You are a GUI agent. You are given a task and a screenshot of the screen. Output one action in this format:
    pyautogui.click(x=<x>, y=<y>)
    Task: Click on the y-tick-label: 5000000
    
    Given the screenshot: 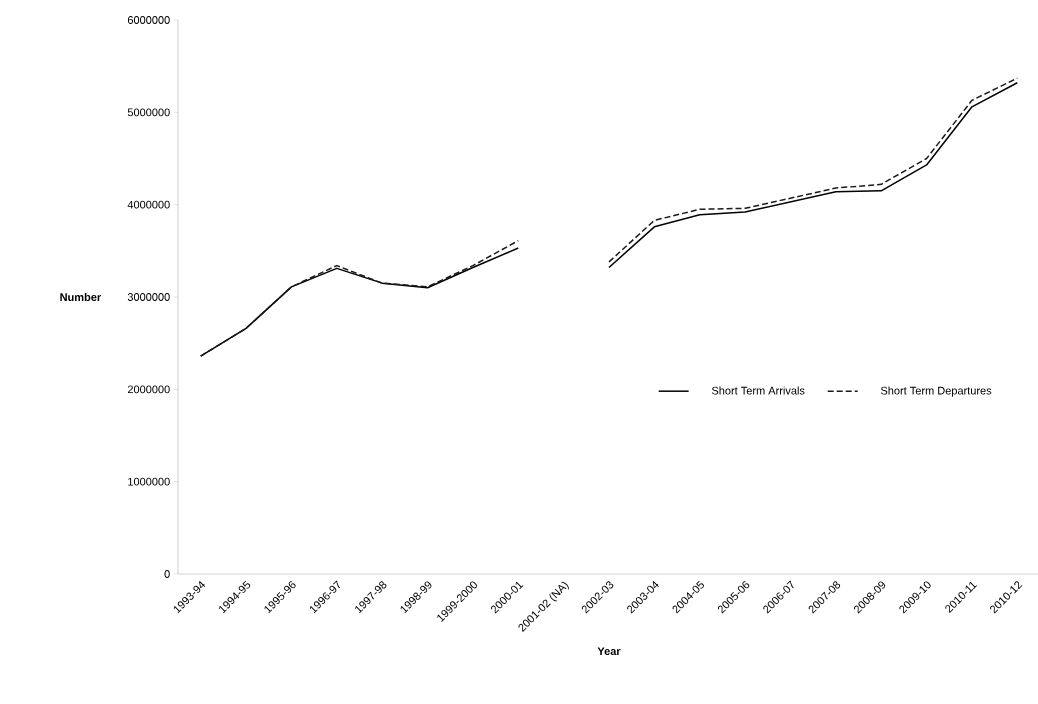 What is the action you would take?
    pyautogui.click(x=148, y=112)
    